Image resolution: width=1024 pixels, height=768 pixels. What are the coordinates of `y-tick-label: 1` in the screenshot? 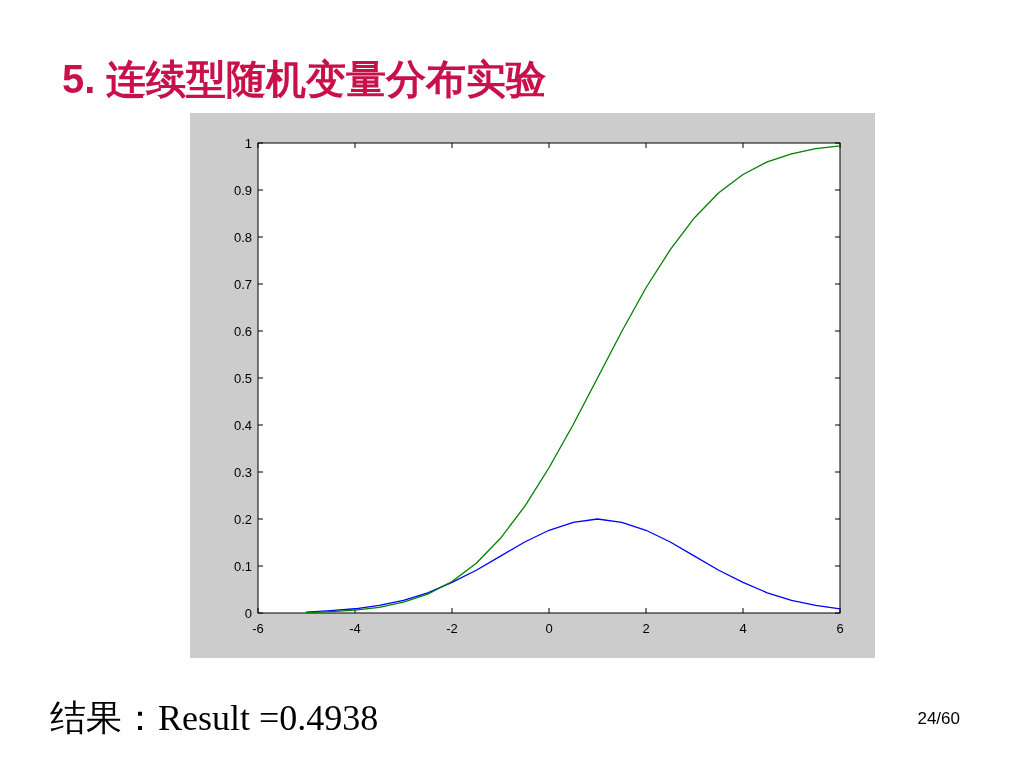 It's located at (248, 143).